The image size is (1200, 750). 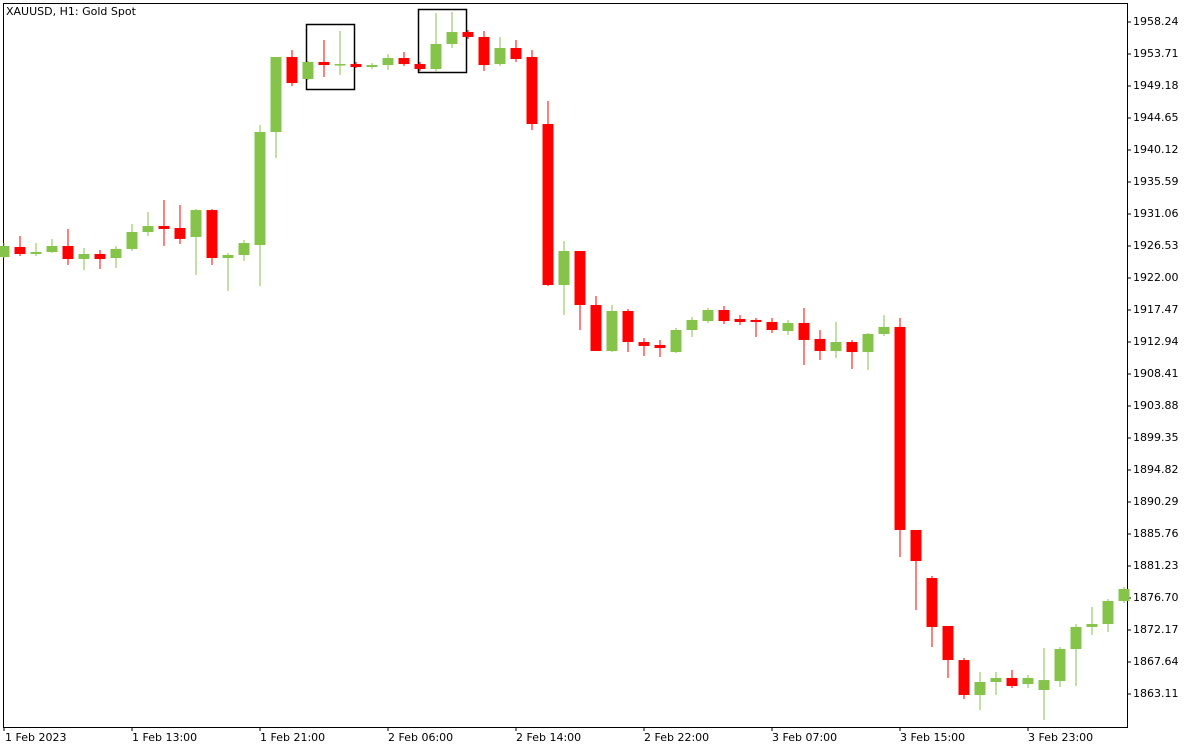 What do you see at coordinates (1156, 693) in the screenshot?
I see `y-tick-label: 1863.11` at bounding box center [1156, 693].